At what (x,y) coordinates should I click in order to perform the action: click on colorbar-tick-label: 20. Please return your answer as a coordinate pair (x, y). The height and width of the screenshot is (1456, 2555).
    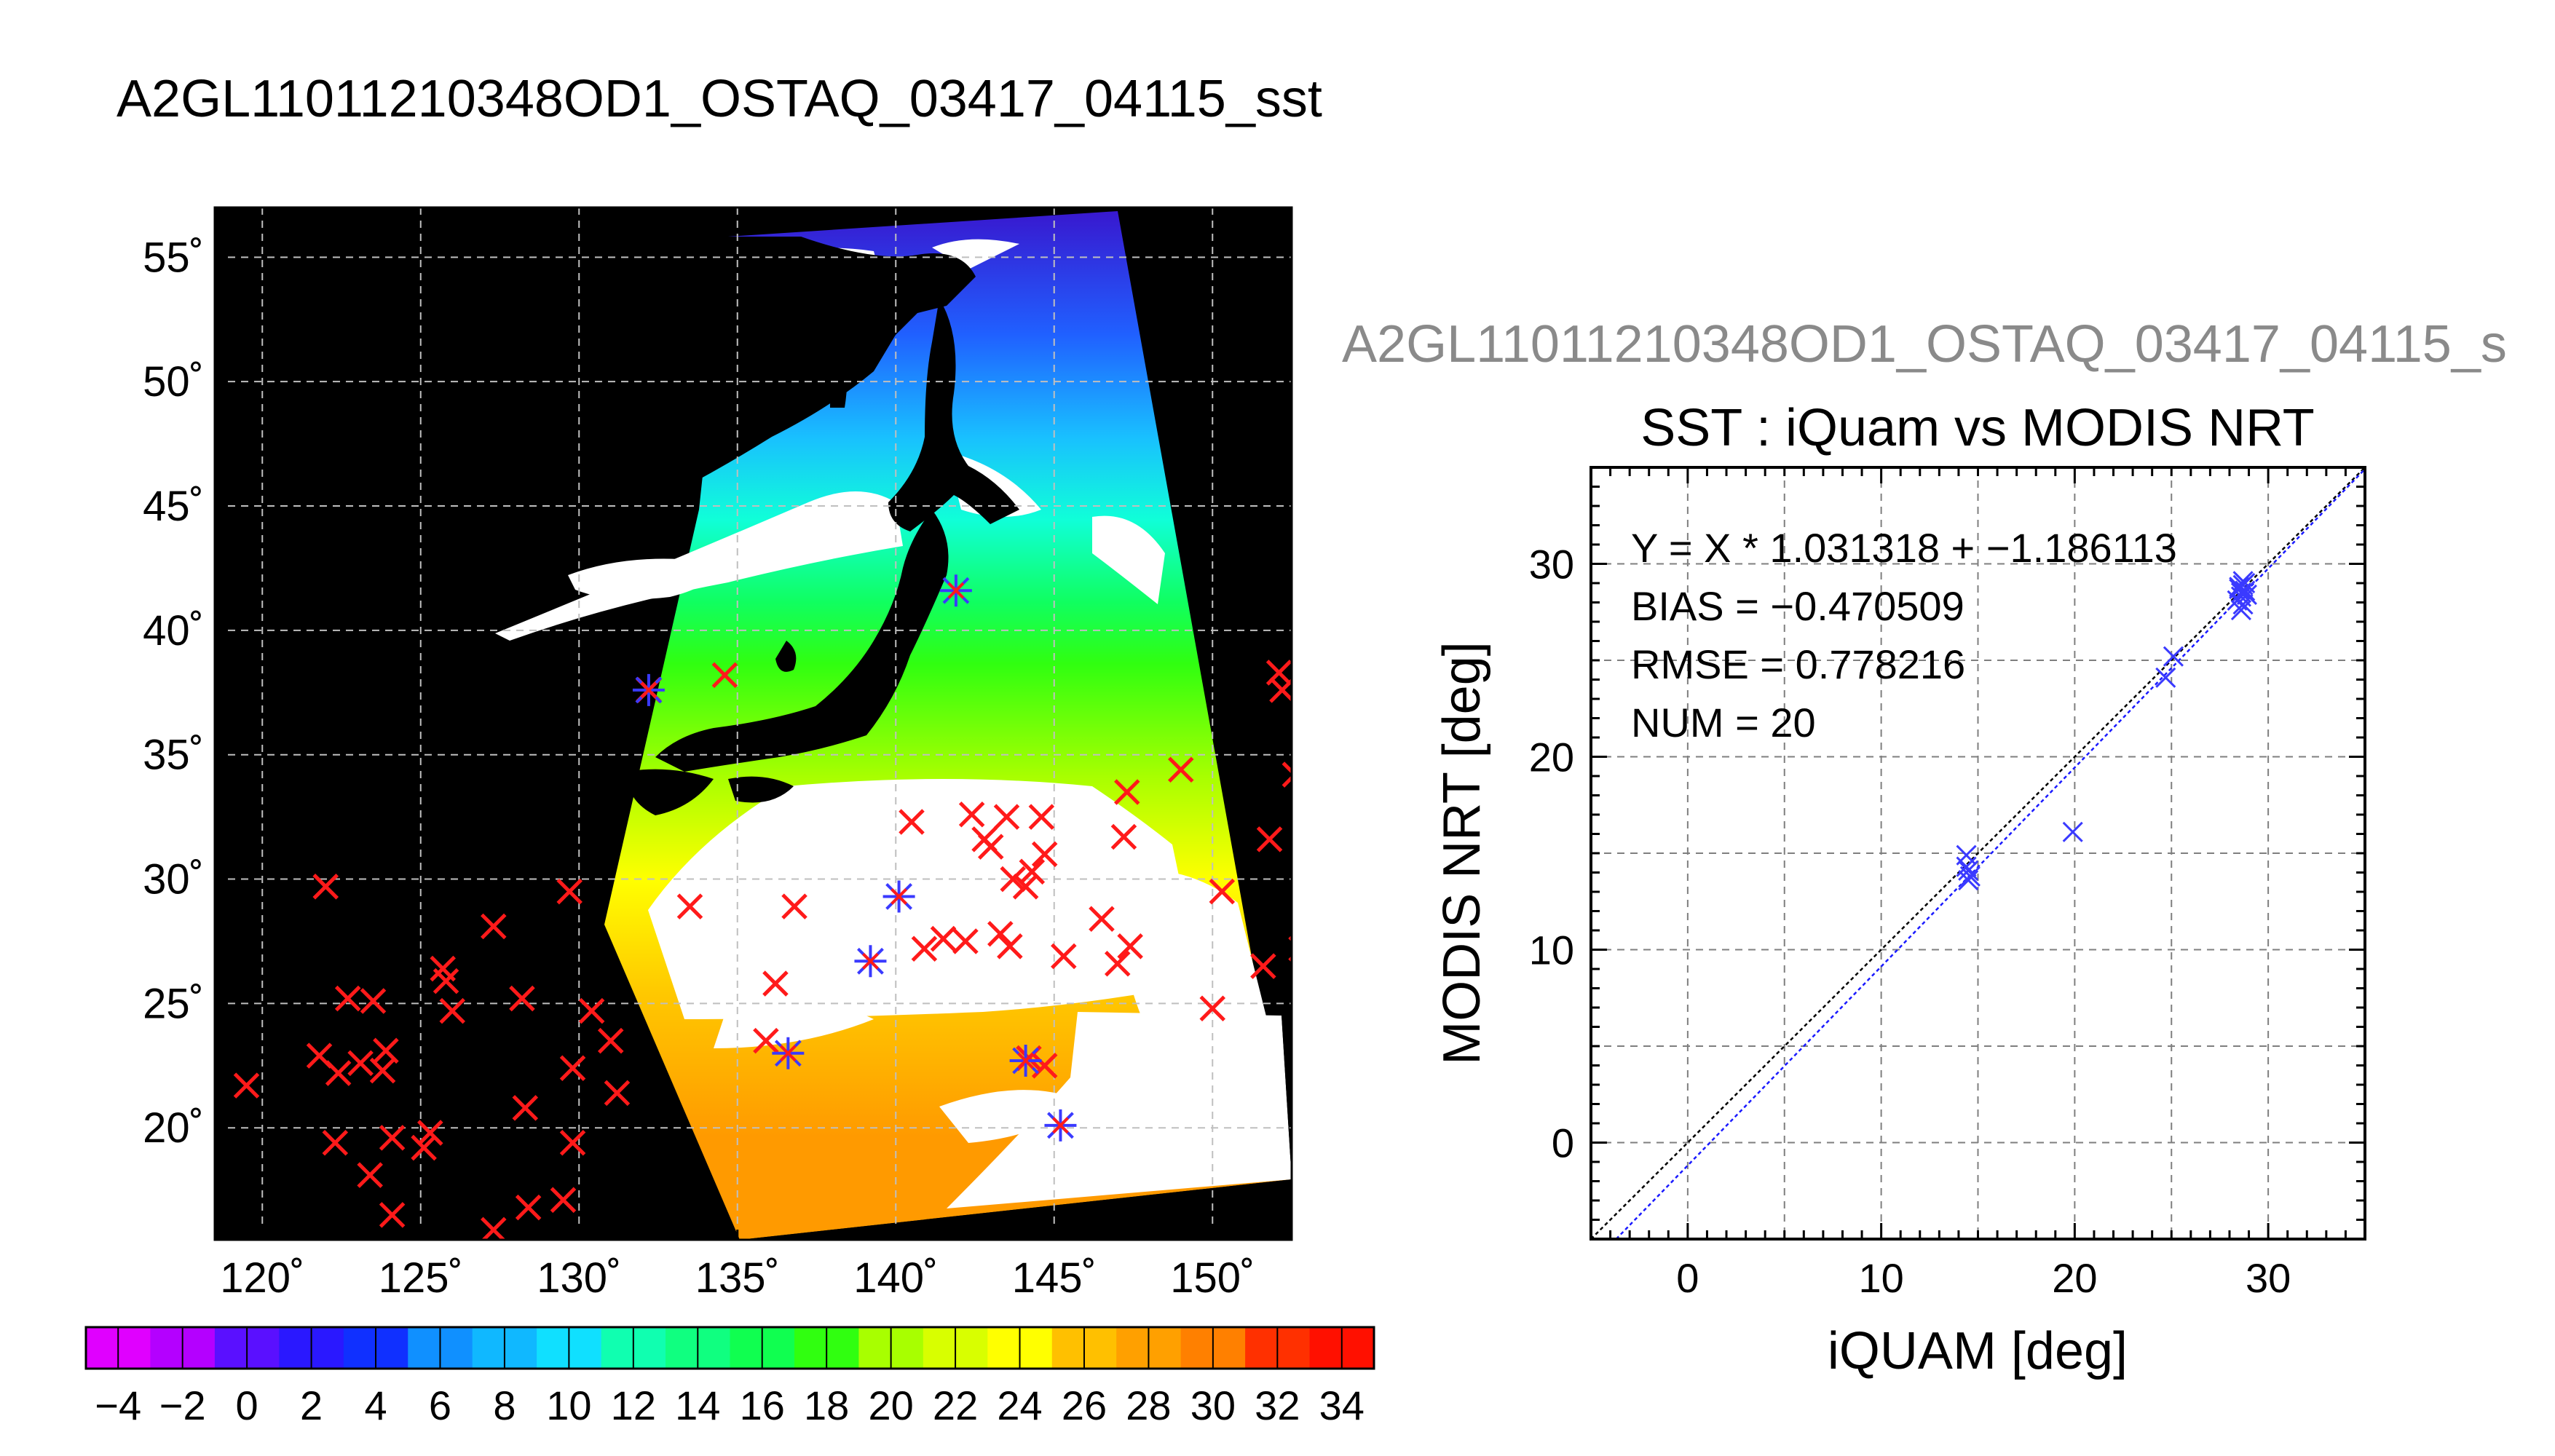
    Looking at the image, I should click on (890, 1405).